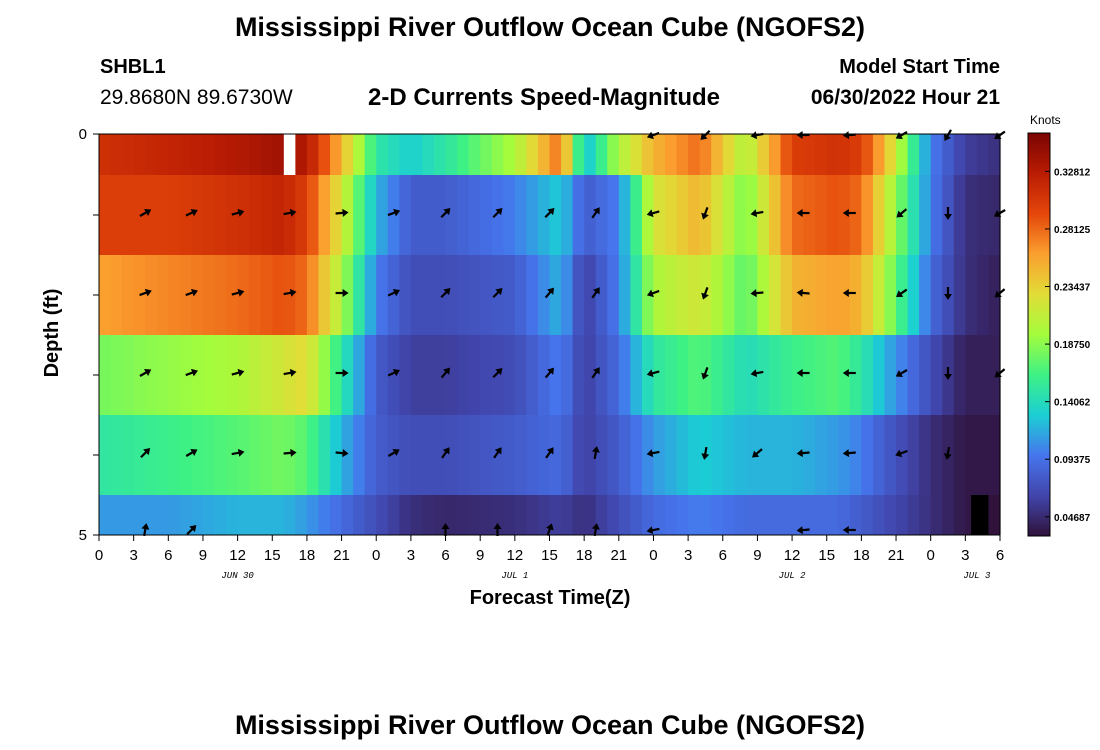  I want to click on x-tick-label: 18, so click(584, 555).